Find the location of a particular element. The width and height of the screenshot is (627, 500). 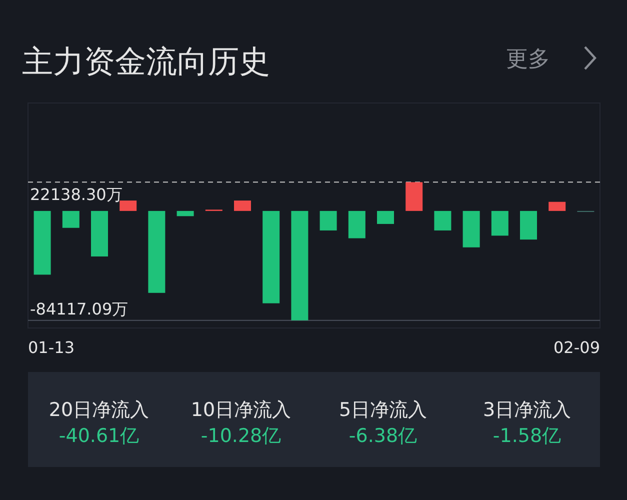

text: 更多 is located at coordinates (528, 59).